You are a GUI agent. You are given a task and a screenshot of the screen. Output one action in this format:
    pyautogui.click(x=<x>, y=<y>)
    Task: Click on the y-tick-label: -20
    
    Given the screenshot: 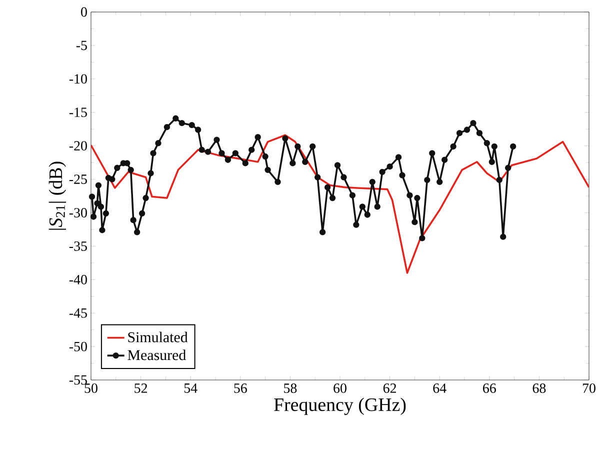 What is the action you would take?
    pyautogui.click(x=78, y=146)
    